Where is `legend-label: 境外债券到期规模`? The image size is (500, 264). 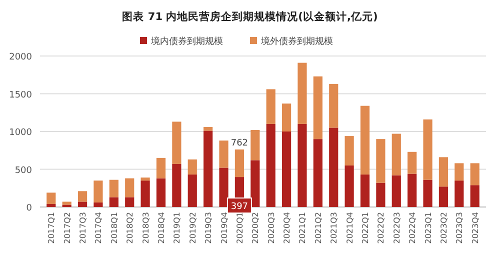
legend-label: 境外债券到期规模 is located at coordinates (296, 41).